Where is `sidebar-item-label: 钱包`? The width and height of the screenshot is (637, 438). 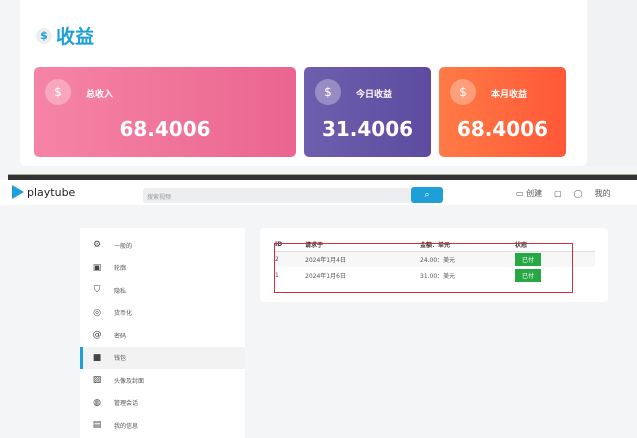
sidebar-item-label: 钱包 is located at coordinates (120, 359).